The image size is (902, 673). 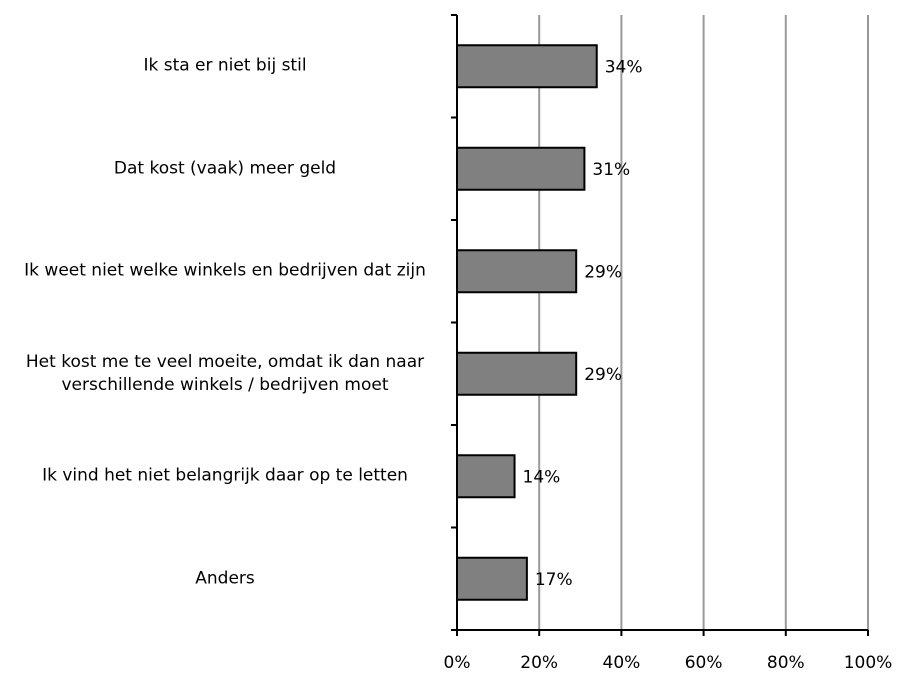 What do you see at coordinates (611, 170) in the screenshot?
I see `data-label: 31%` at bounding box center [611, 170].